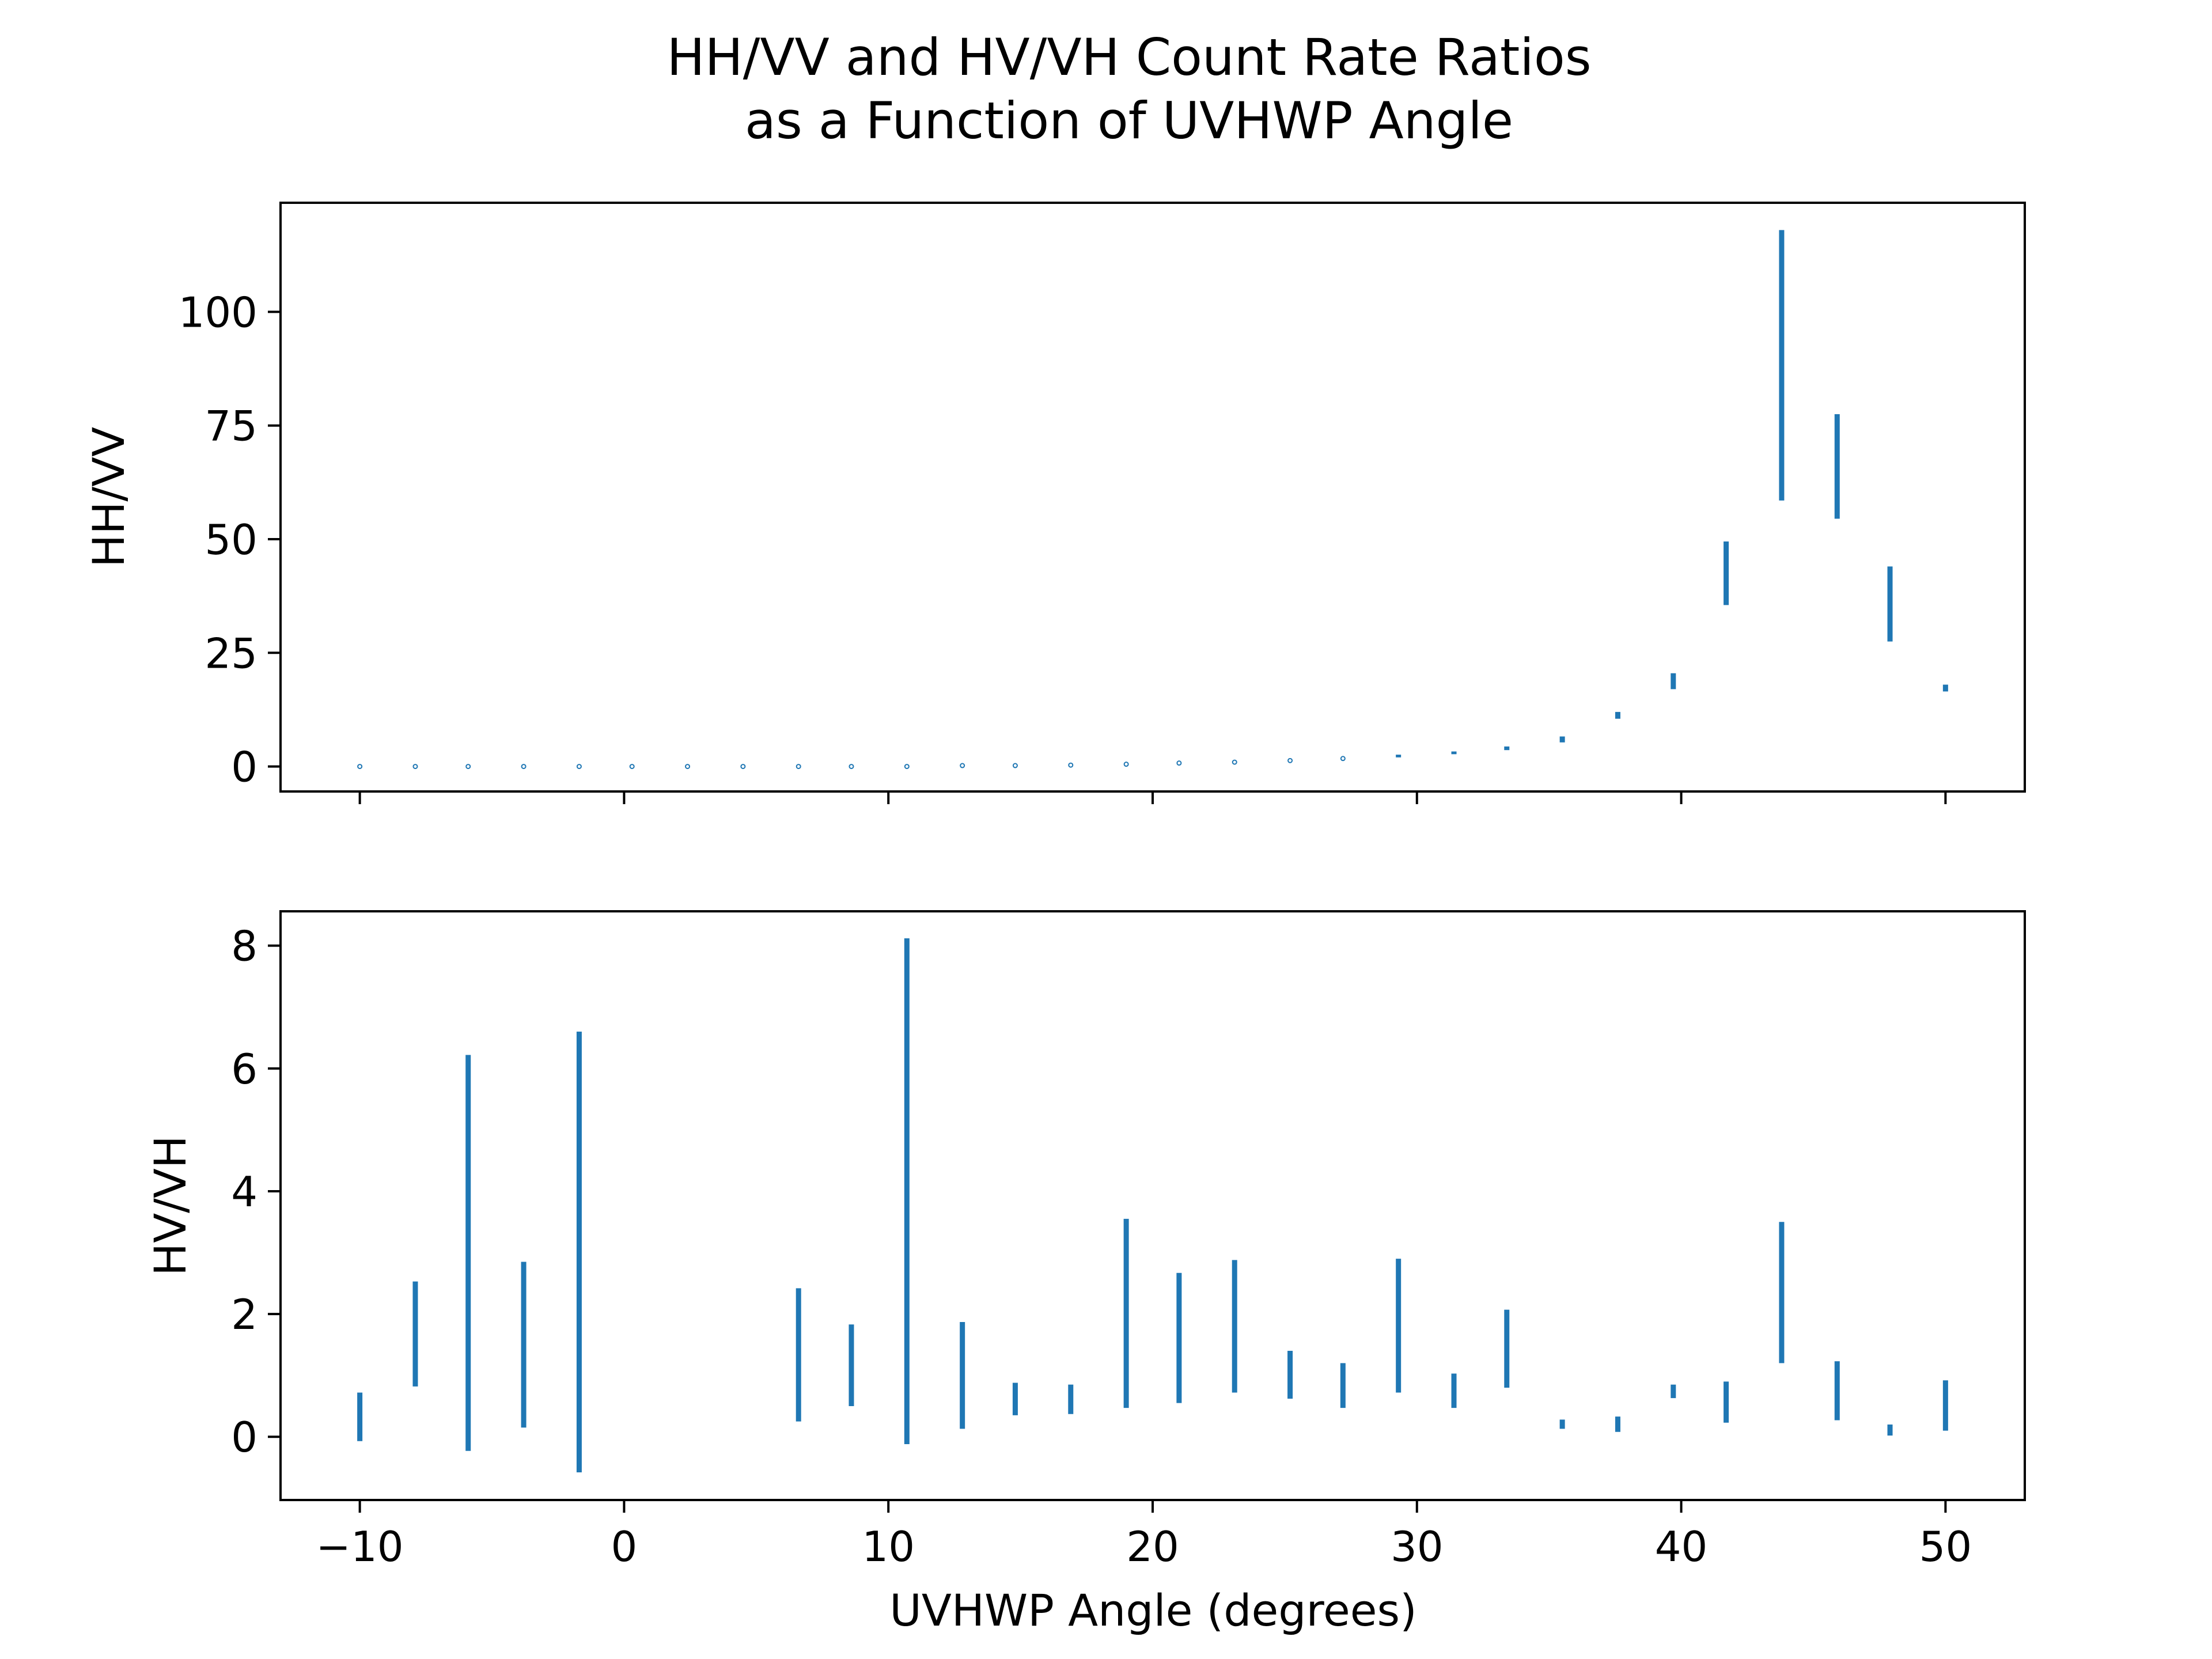 The width and height of the screenshot is (2212, 1659). What do you see at coordinates (244, 946) in the screenshot?
I see `y-tick-label: 8` at bounding box center [244, 946].